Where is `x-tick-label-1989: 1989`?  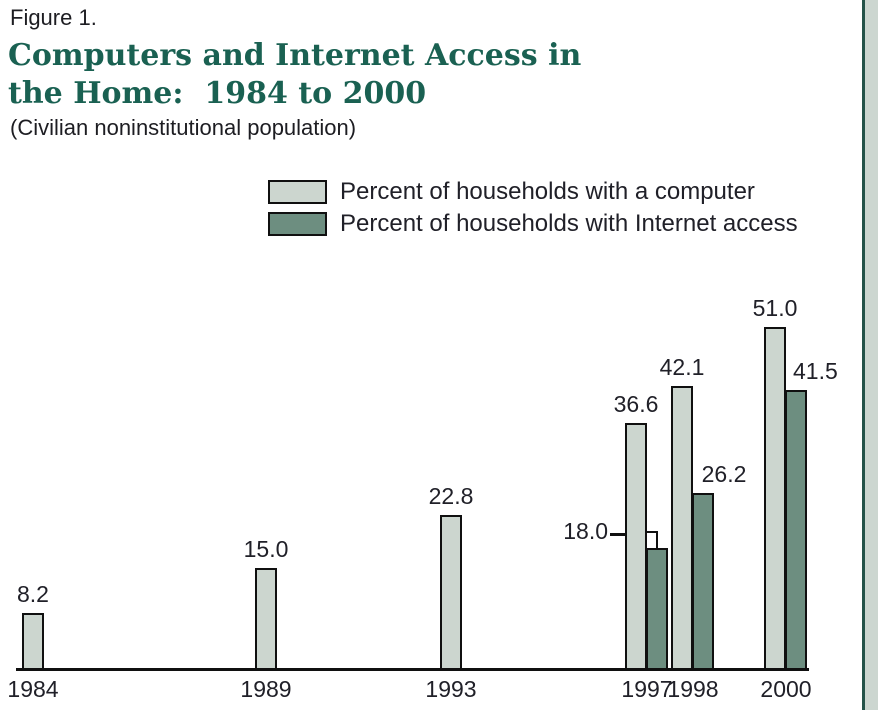
x-tick-label-1989: 1989 is located at coordinates (266, 689).